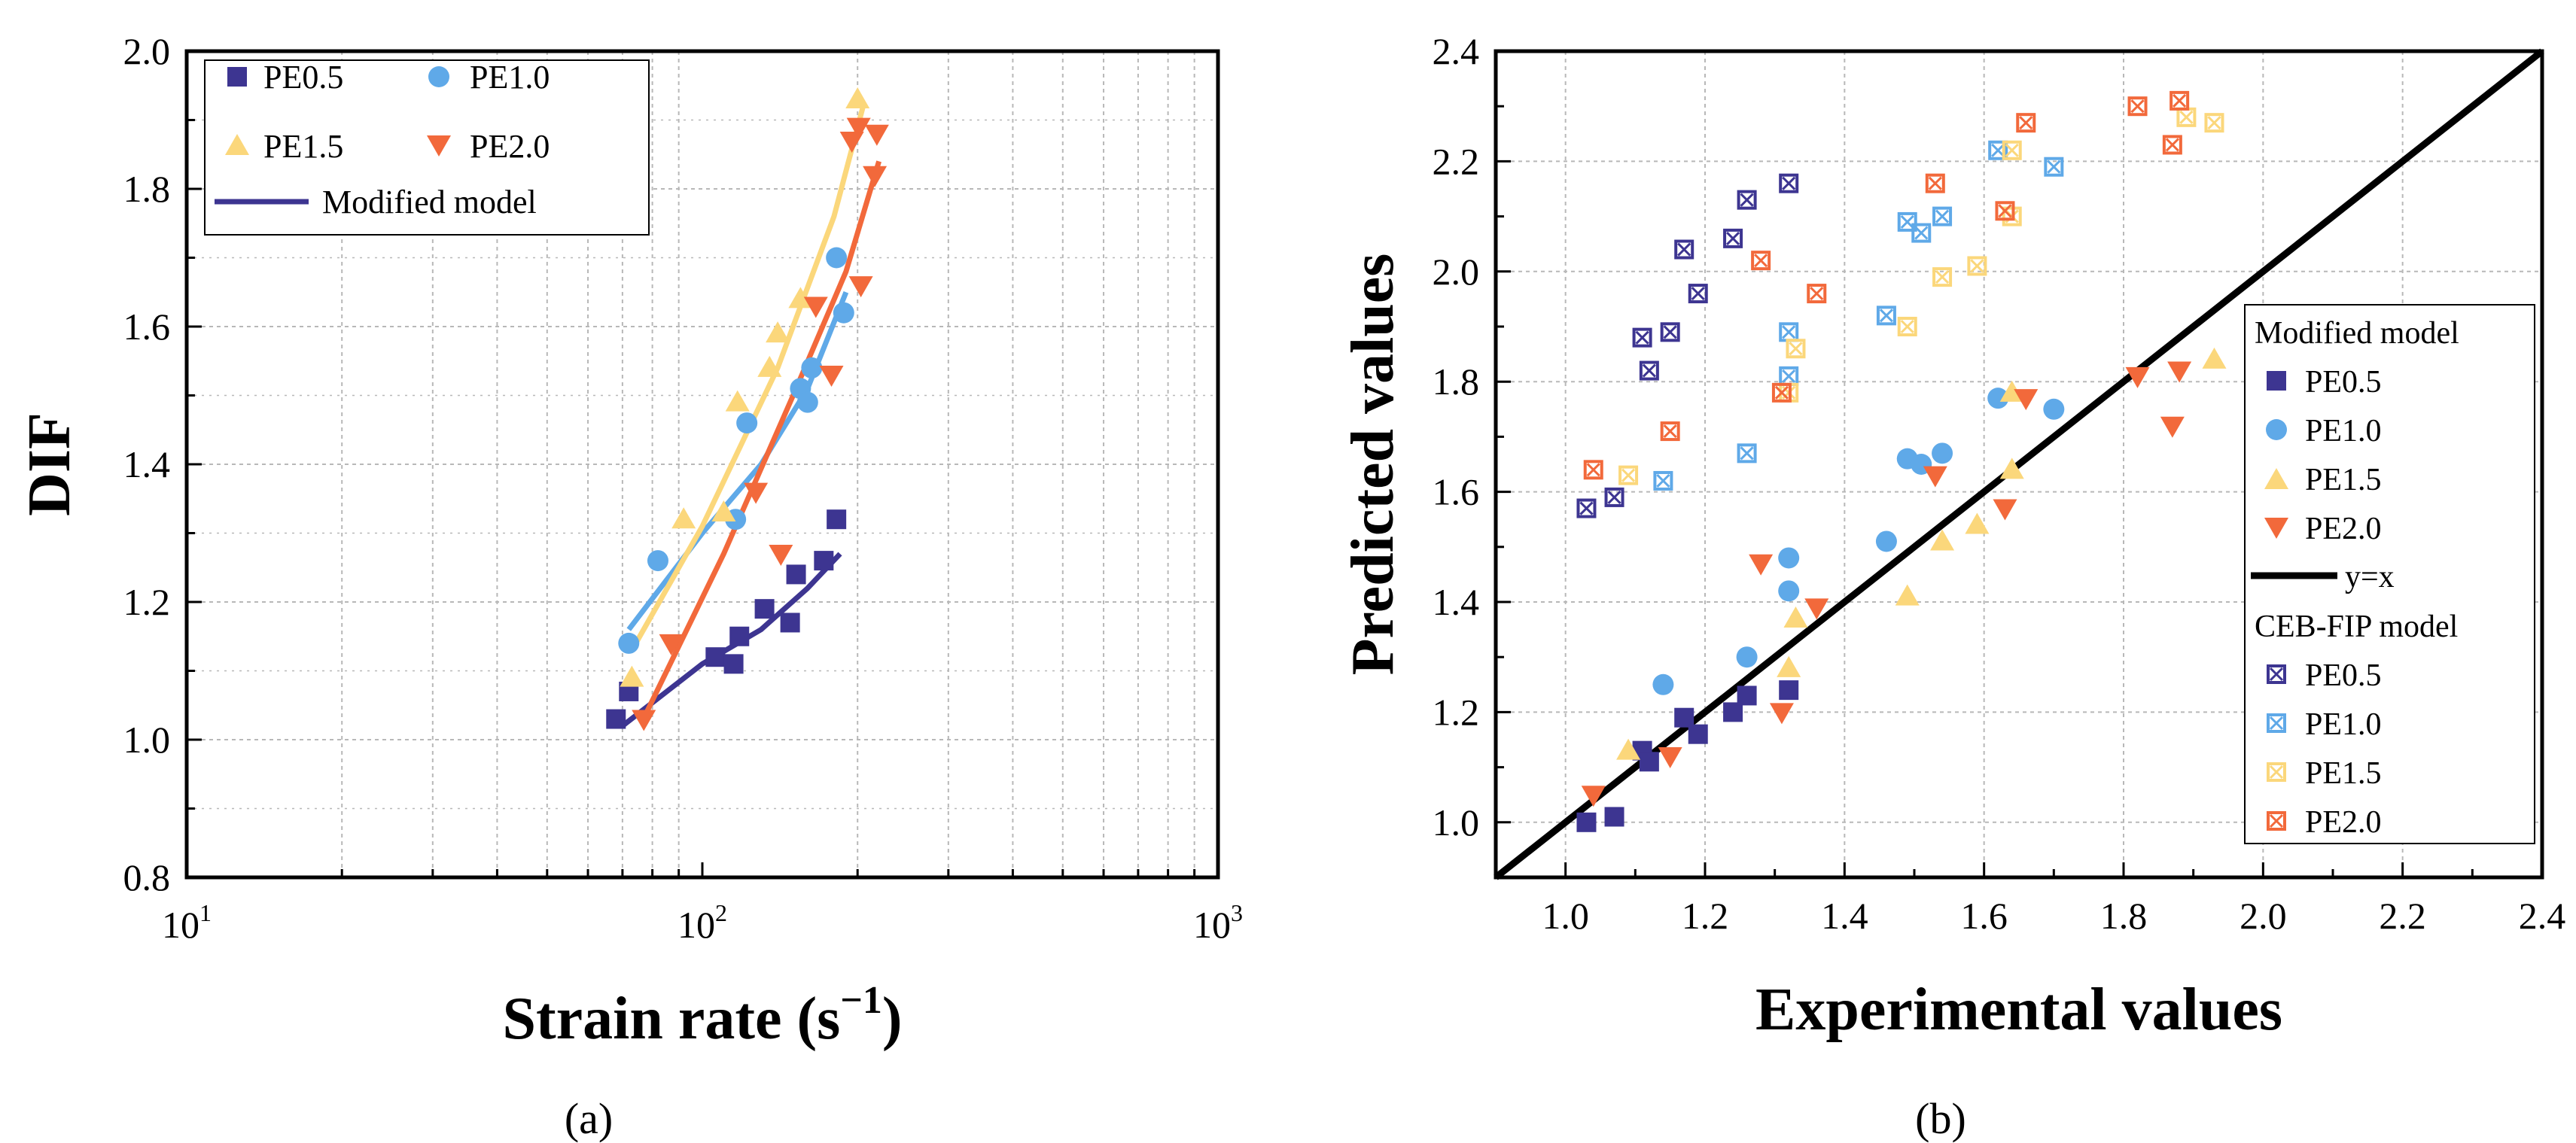 The height and width of the screenshot is (1143, 2576). I want to click on panel-b-y-axis-title: Predicted values, so click(1373, 465).